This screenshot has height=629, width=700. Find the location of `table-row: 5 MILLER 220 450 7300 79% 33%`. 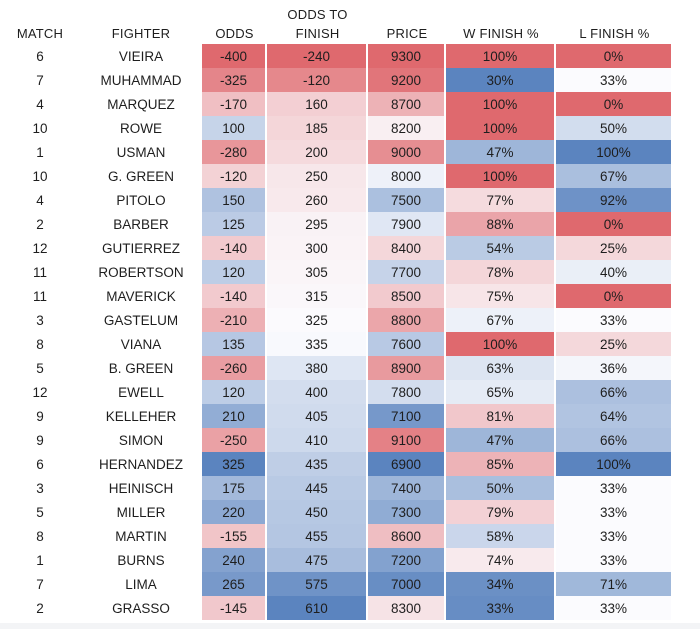

table-row: 5 MILLER 220 450 7300 79% 33% is located at coordinates (350, 512).